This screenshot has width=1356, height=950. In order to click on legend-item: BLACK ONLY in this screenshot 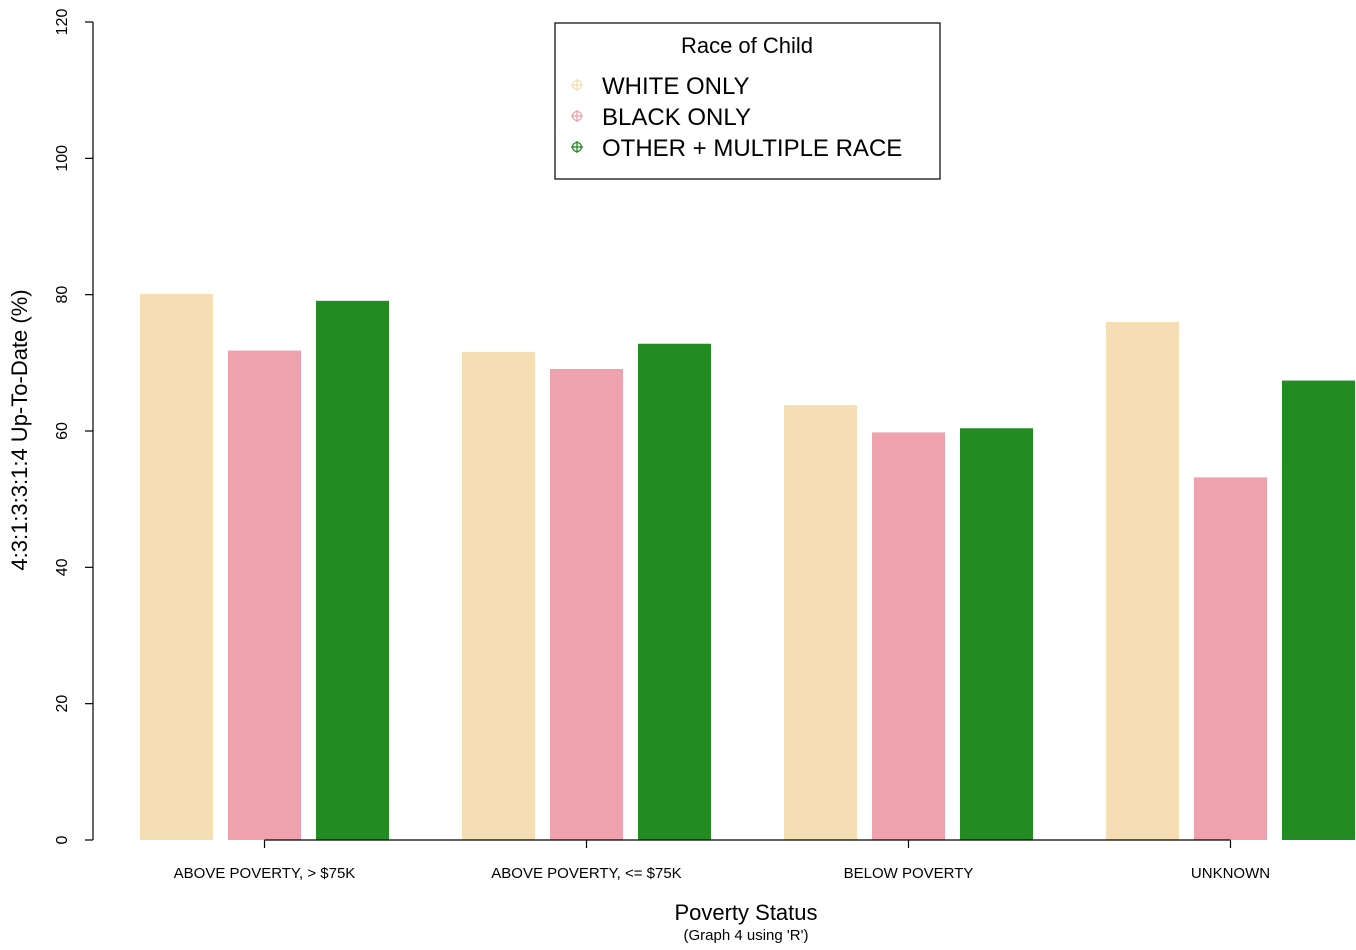, I will do `click(661, 117)`.